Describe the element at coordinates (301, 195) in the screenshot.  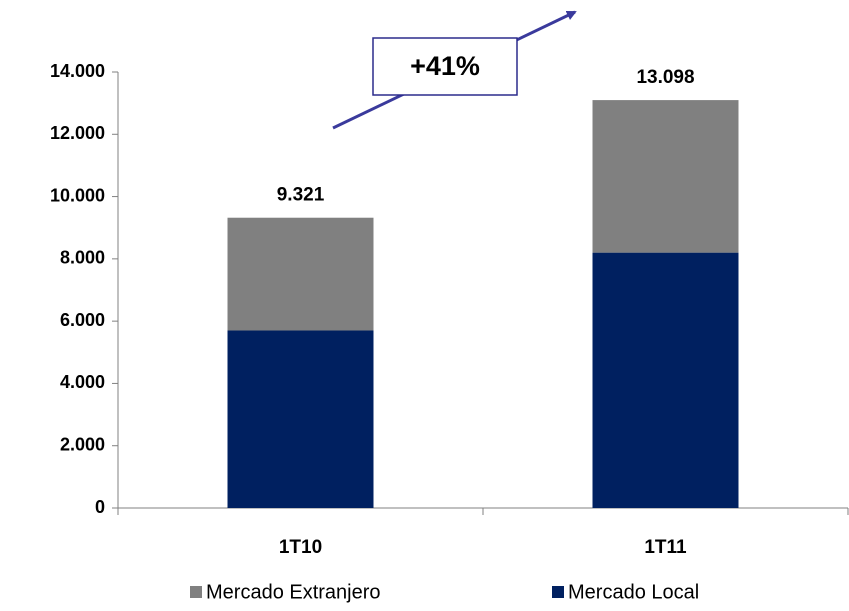
I see `total-label: 9.321` at that location.